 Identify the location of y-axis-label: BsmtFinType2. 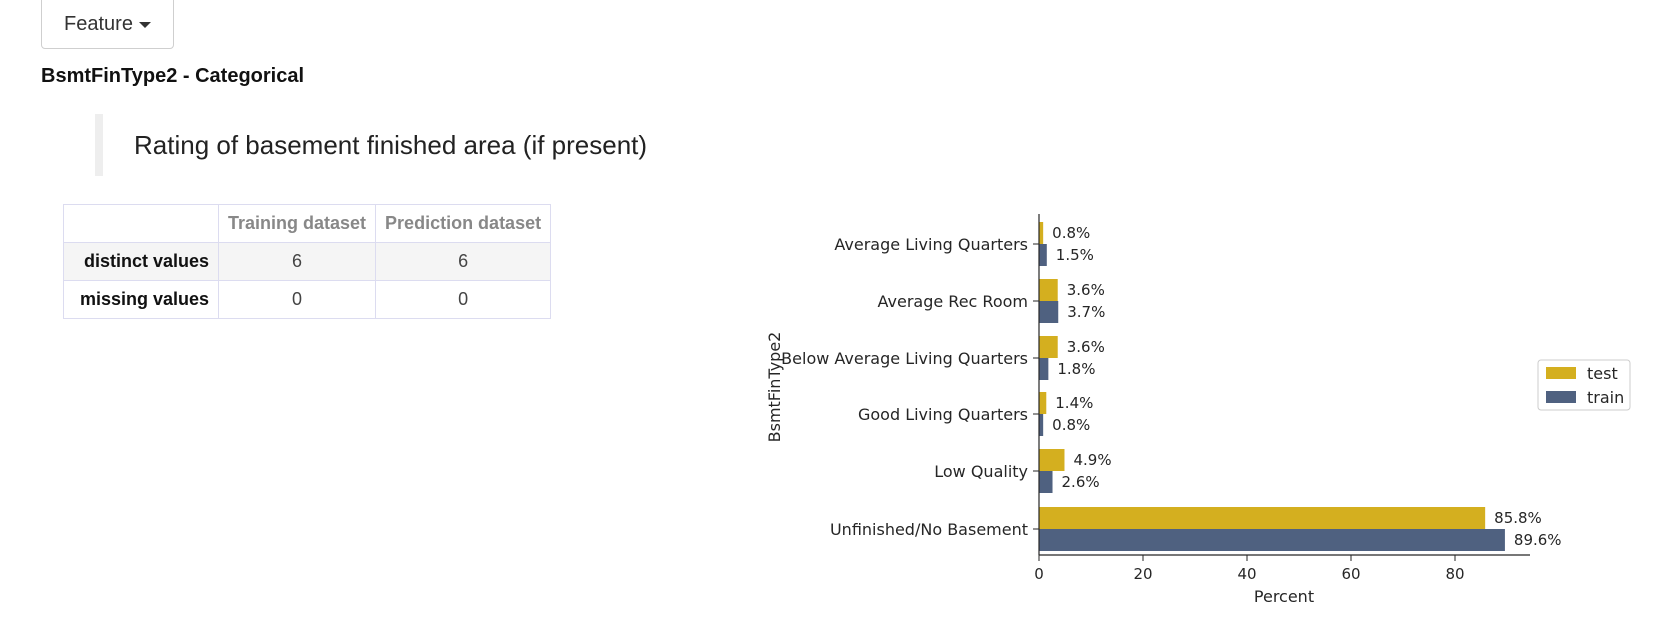
(774, 387).